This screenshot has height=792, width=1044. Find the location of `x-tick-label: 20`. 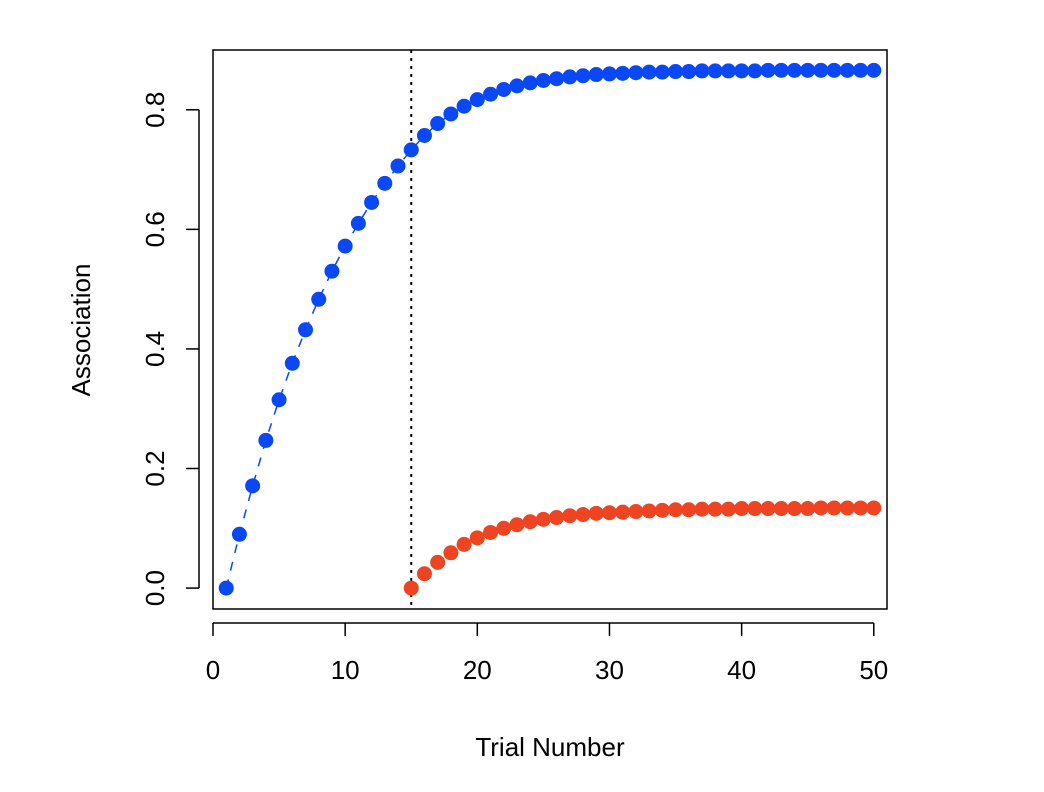

x-tick-label: 20 is located at coordinates (477, 670).